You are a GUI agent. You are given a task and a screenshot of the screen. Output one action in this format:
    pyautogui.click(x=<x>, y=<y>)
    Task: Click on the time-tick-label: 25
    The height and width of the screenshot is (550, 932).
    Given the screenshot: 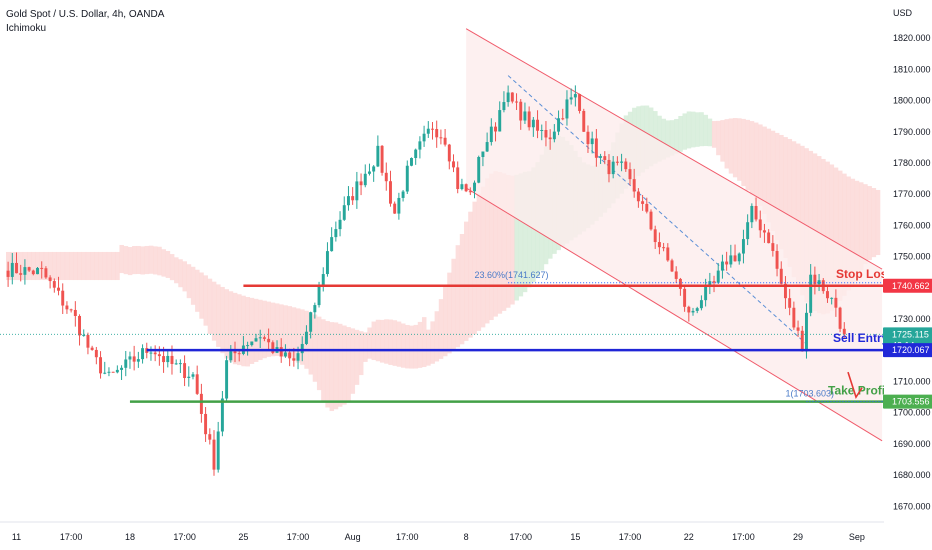 What is the action you would take?
    pyautogui.click(x=243, y=537)
    